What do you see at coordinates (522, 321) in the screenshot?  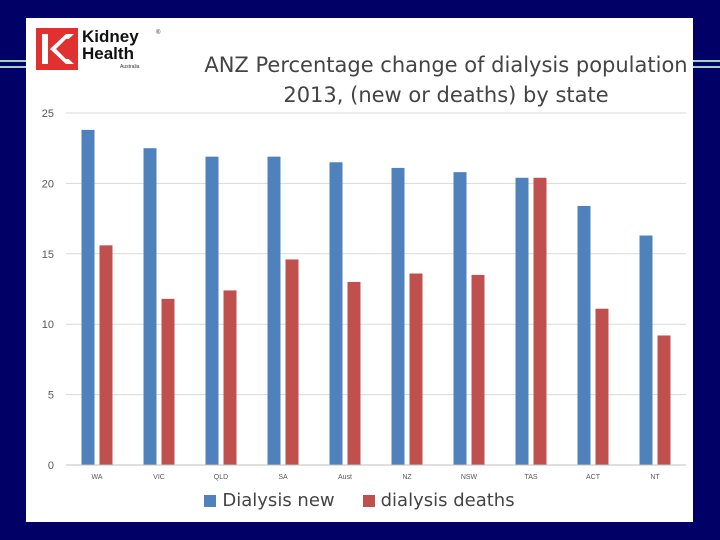 I see `bar-new-tas` at bounding box center [522, 321].